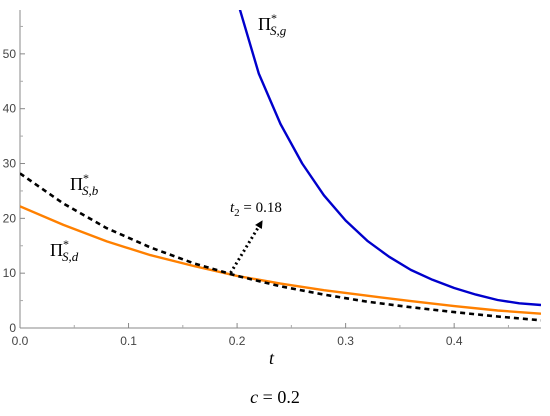 The height and width of the screenshot is (416, 550). I want to click on series-label-g: Π* S,g, so click(272, 24).